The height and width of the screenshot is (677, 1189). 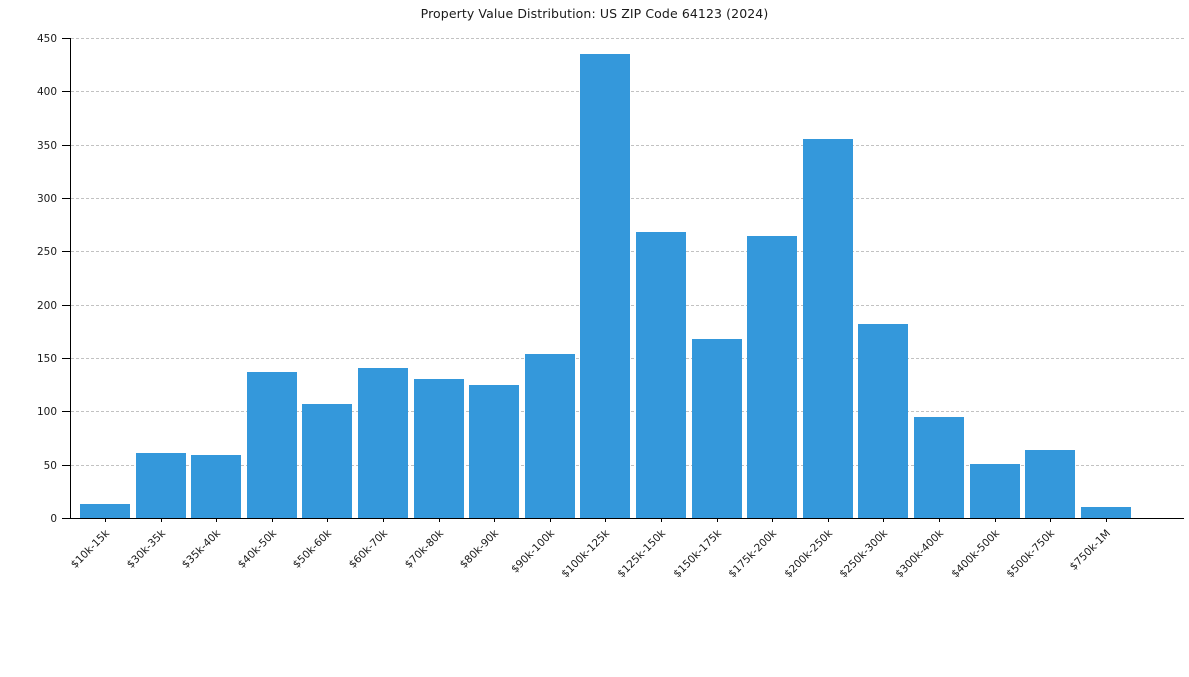 I want to click on y-axis-tick-label: 400, so click(x=46, y=92).